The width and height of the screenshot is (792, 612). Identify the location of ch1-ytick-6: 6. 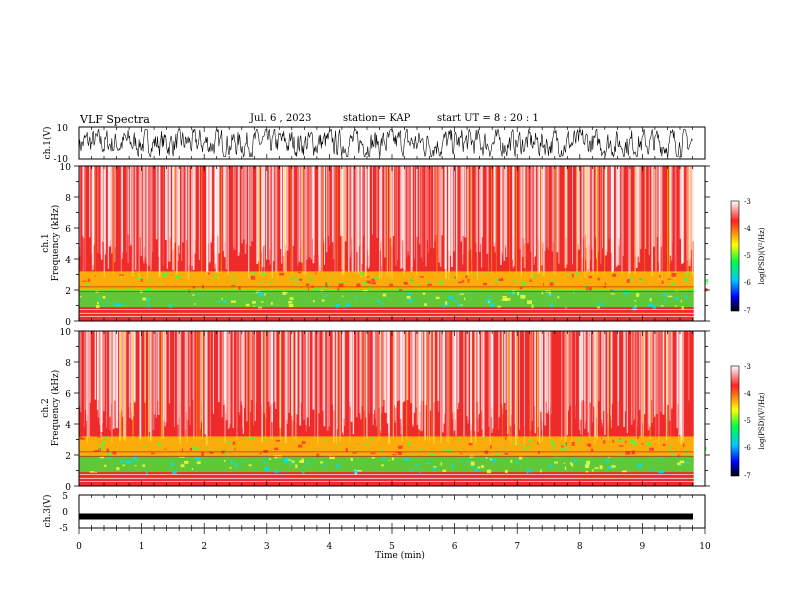
(68, 230).